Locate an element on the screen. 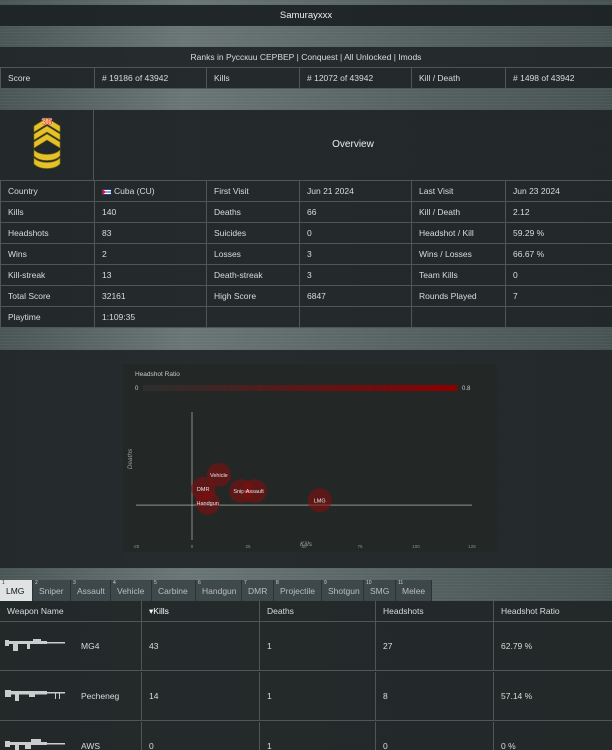  rank-kills-value: # 12072 of 43942 is located at coordinates (355, 78).